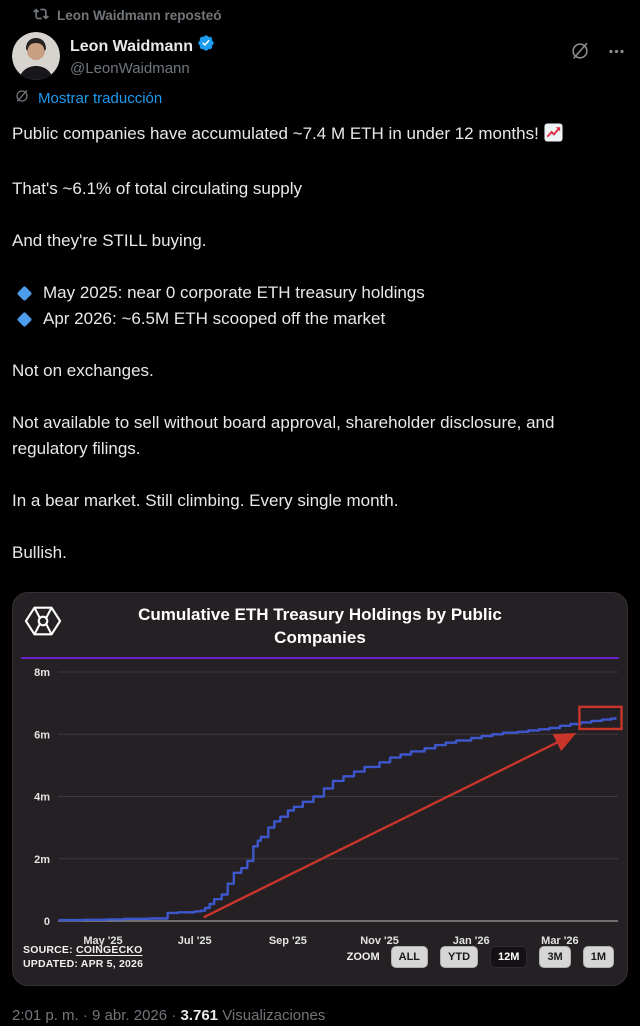 This screenshot has height=1026, width=640. Describe the element at coordinates (195, 941) in the screenshot. I see `x-tick-label: Jul '25` at that location.